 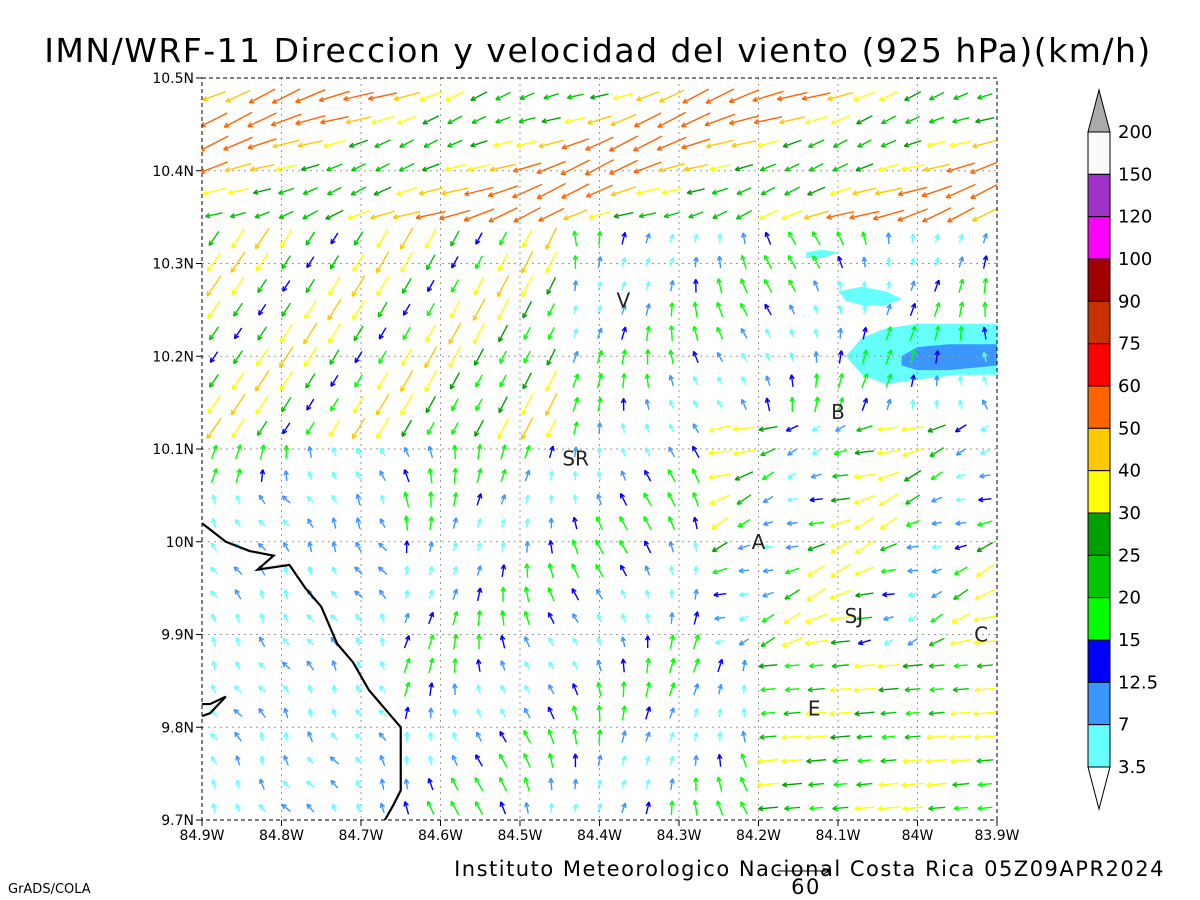 I want to click on colorbar-top-triangle, so click(x=1099, y=110).